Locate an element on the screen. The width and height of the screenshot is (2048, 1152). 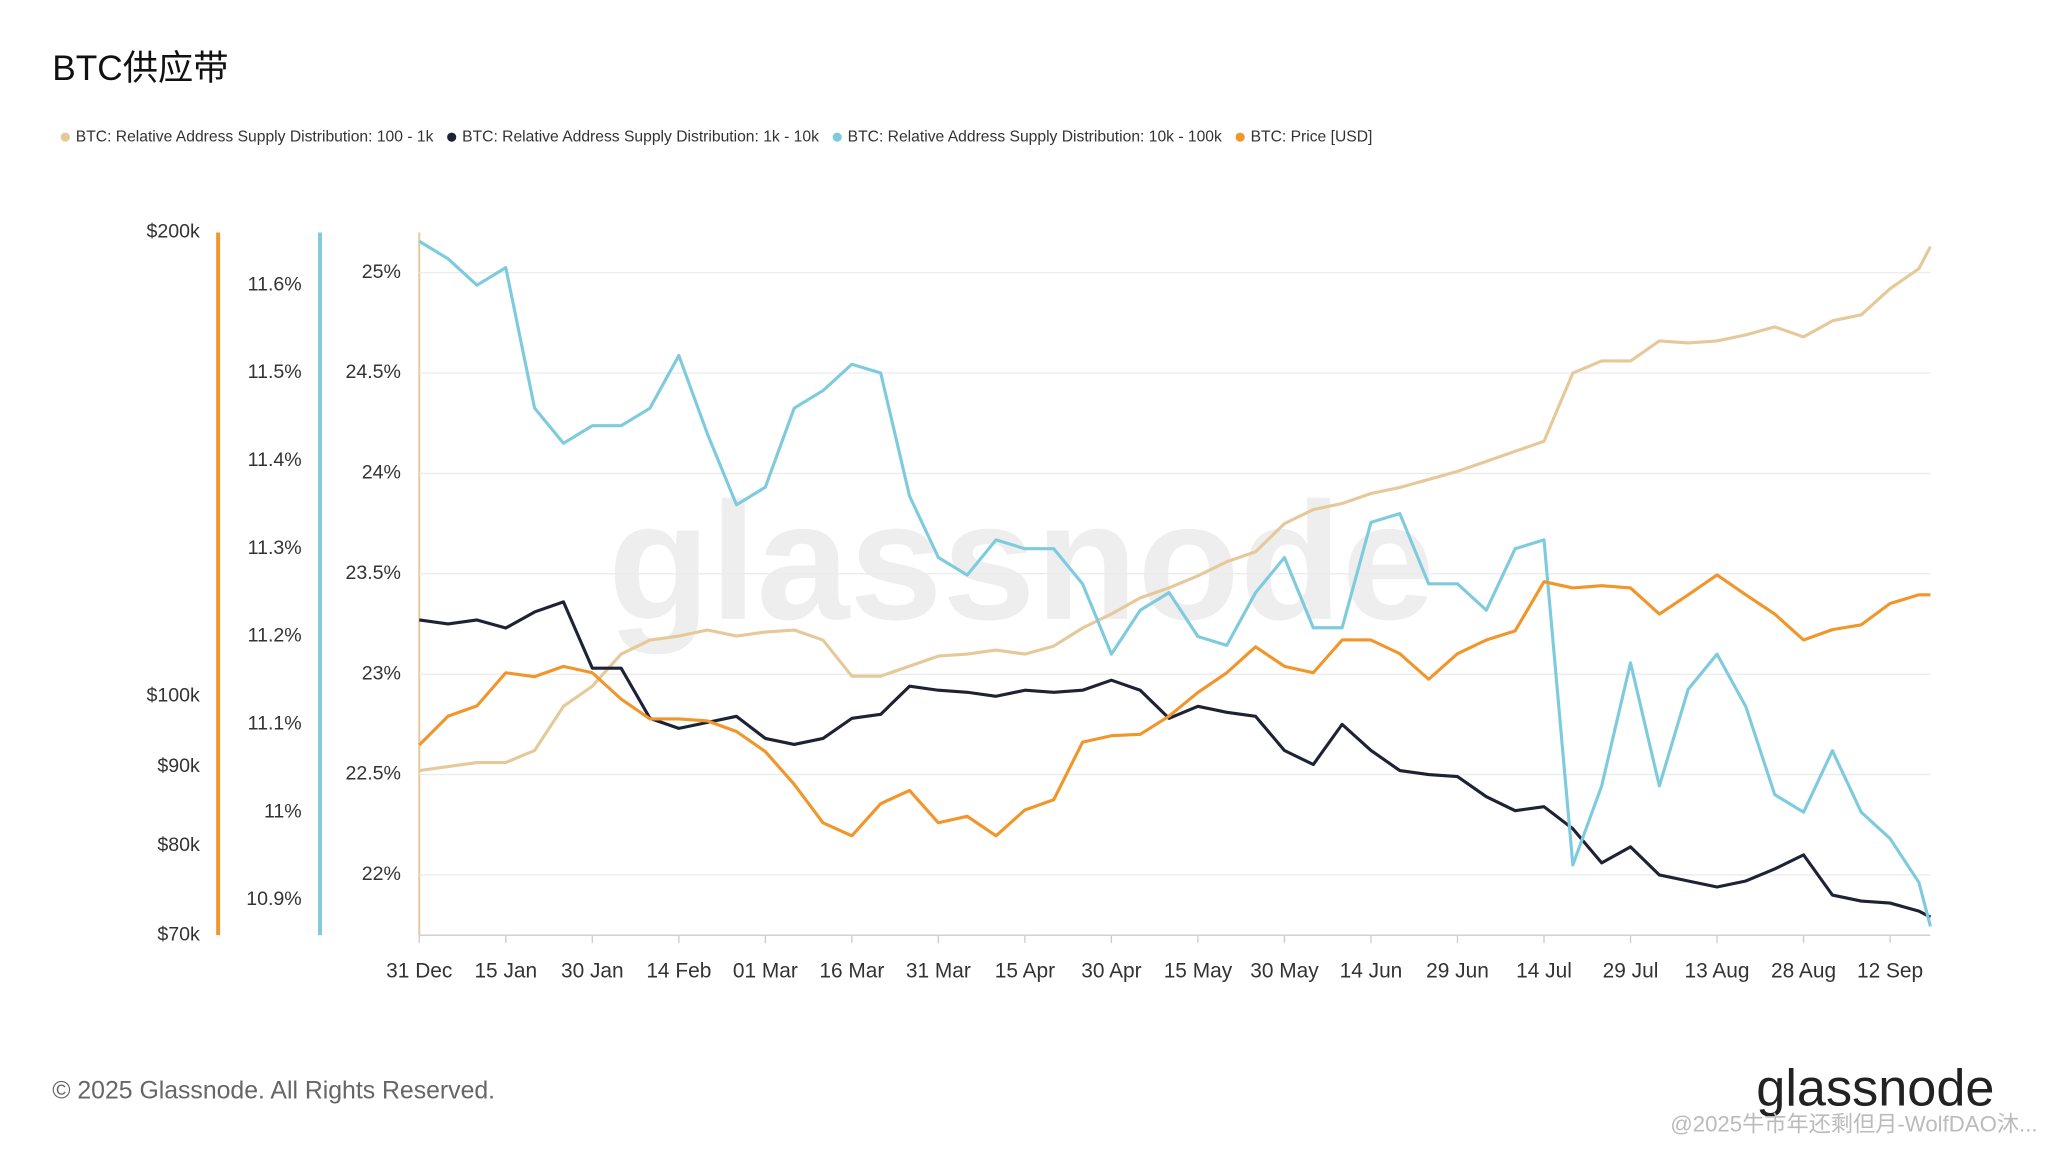
legend-label: BTC: Price [USD] is located at coordinates (1312, 136).